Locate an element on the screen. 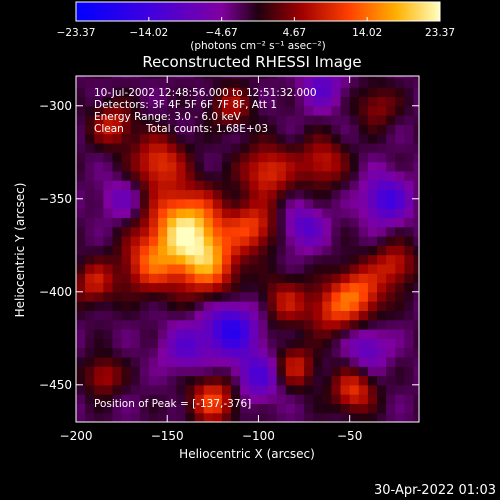 The width and height of the screenshot is (500, 500). y-tick-label: −450 is located at coordinates (55, 385).